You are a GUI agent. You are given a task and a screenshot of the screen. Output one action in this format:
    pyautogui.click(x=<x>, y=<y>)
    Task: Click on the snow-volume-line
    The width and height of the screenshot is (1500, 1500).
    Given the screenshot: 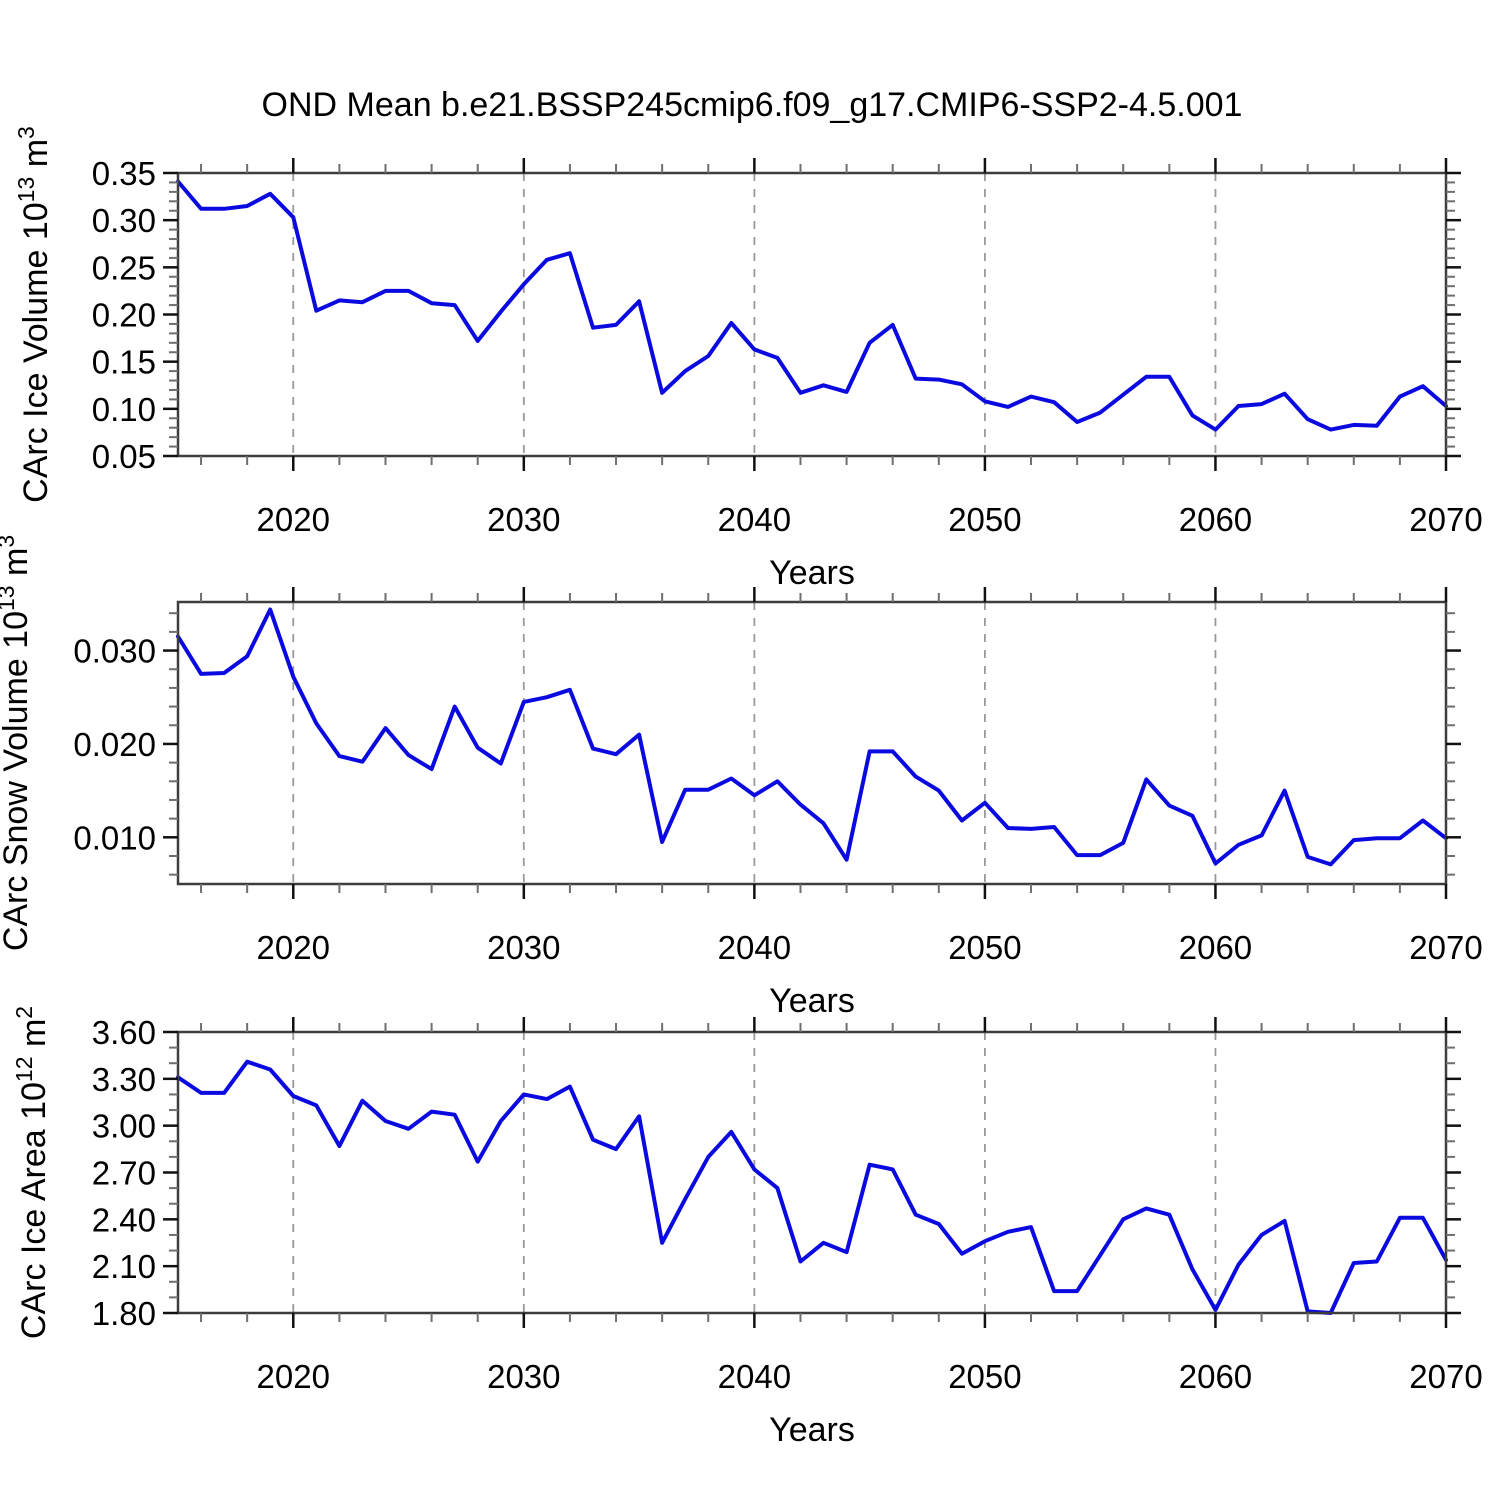 What is the action you would take?
    pyautogui.click(x=812, y=737)
    